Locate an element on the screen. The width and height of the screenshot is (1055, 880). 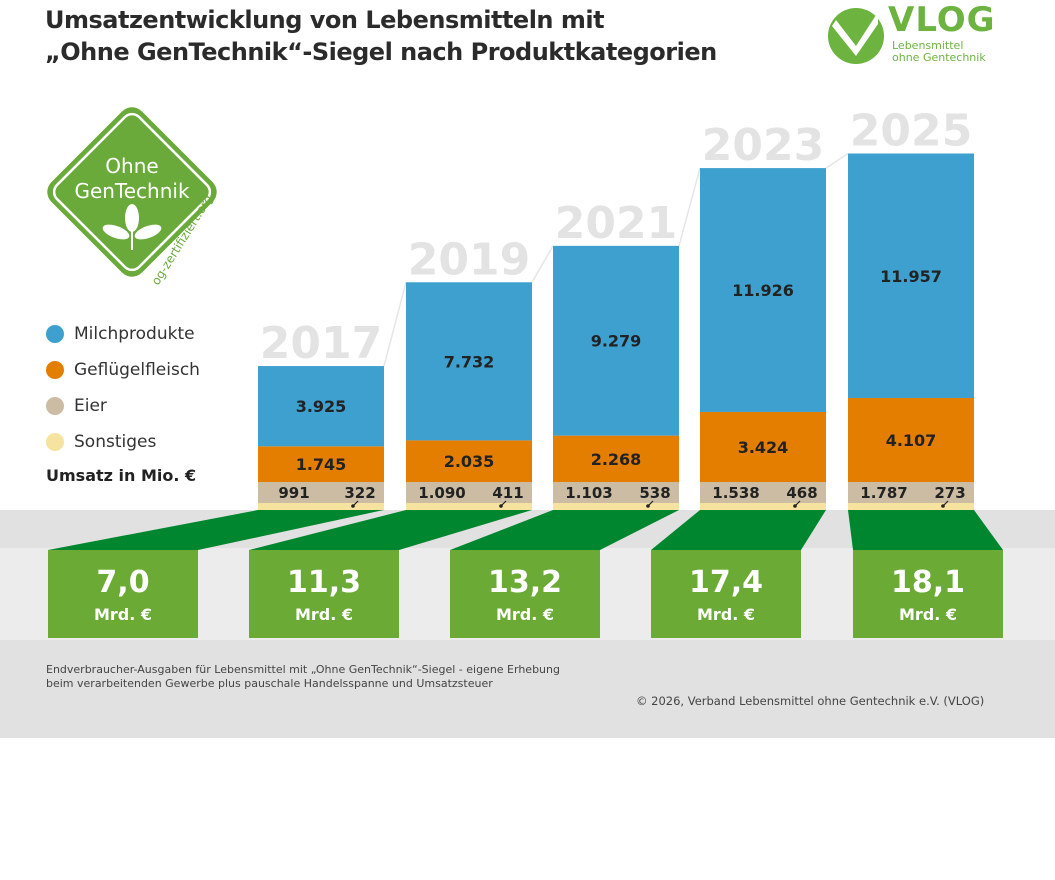
bar-milchprodukte-2021 is located at coordinates (616, 340).